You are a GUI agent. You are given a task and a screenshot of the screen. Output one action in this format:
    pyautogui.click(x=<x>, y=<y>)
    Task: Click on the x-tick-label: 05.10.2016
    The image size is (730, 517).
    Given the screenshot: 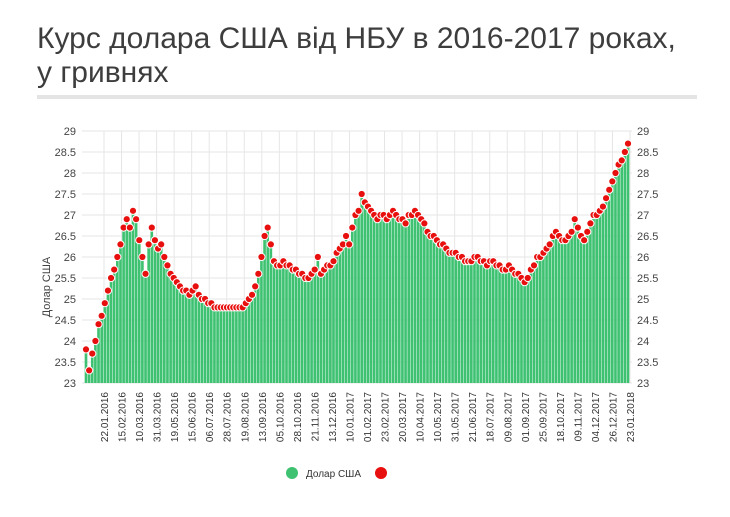 What is the action you would take?
    pyautogui.click(x=280, y=417)
    